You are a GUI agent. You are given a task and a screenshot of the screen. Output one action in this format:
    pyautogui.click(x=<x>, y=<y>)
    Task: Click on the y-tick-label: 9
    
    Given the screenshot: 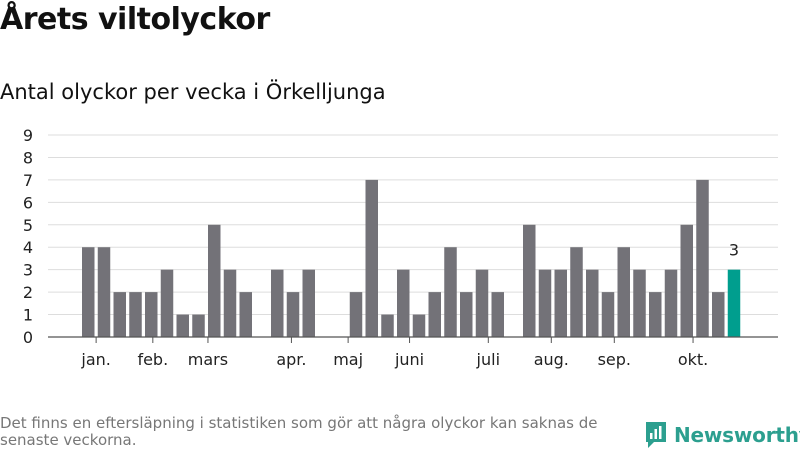 What is the action you would take?
    pyautogui.click(x=28, y=135)
    